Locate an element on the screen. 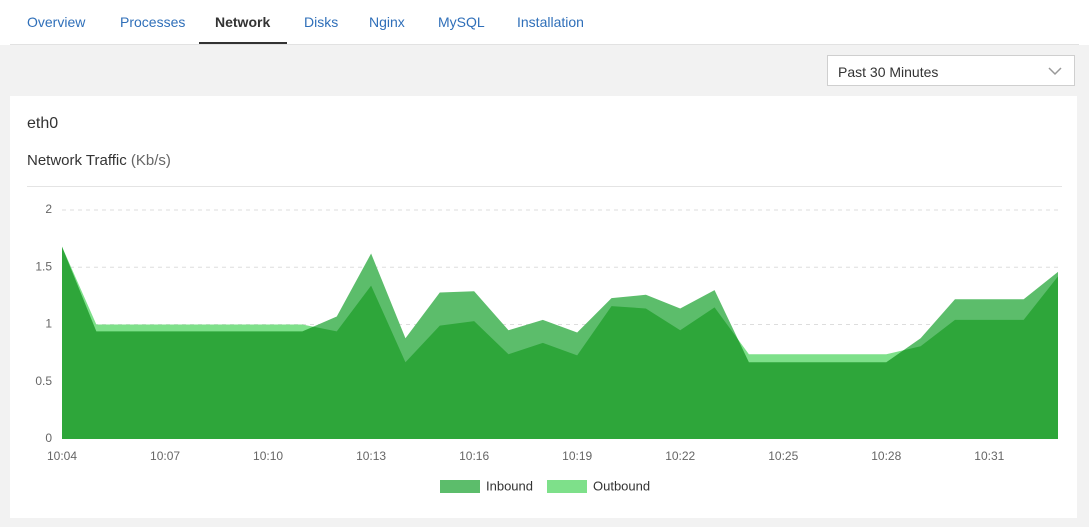 This screenshot has width=1089, height=527. chart-title-block: Network Traffic (Kb/s) is located at coordinates (99, 160).